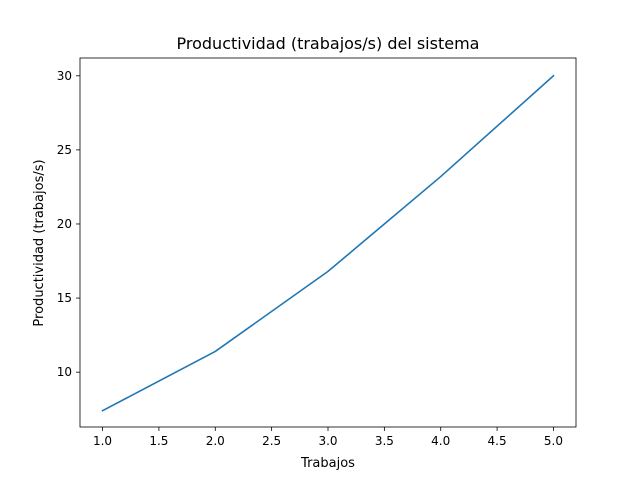 This screenshot has width=640, height=480. Describe the element at coordinates (328, 43) in the screenshot. I see `chart-title: Productividad (trabajos/s) del sistema` at that location.